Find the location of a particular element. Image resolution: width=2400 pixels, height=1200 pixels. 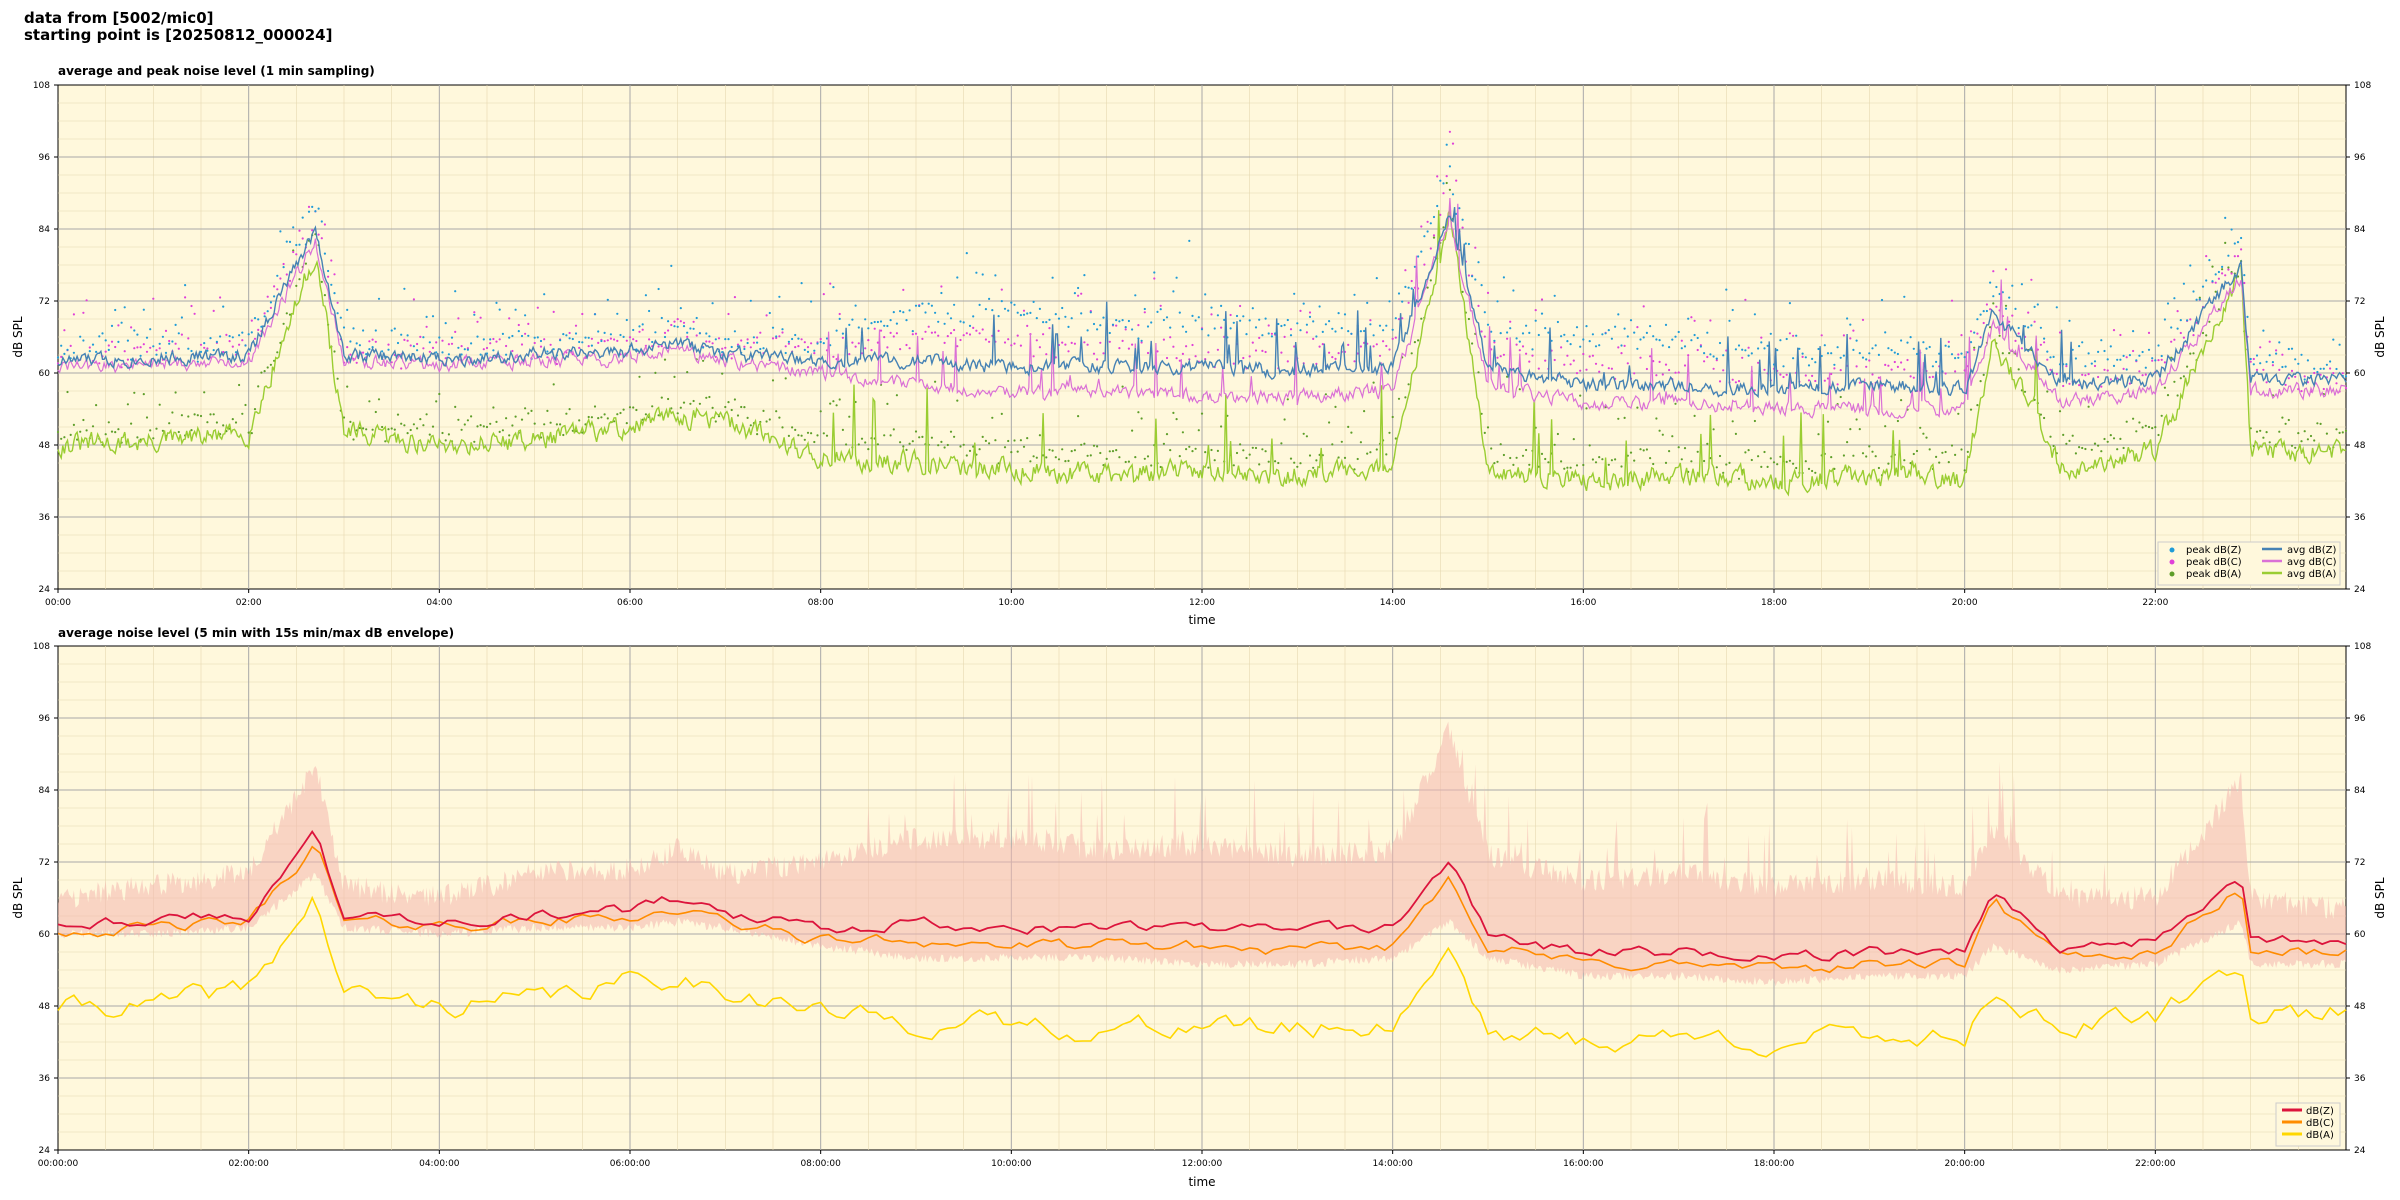

xtick-14:00: 14:00 is located at coordinates (1393, 603).